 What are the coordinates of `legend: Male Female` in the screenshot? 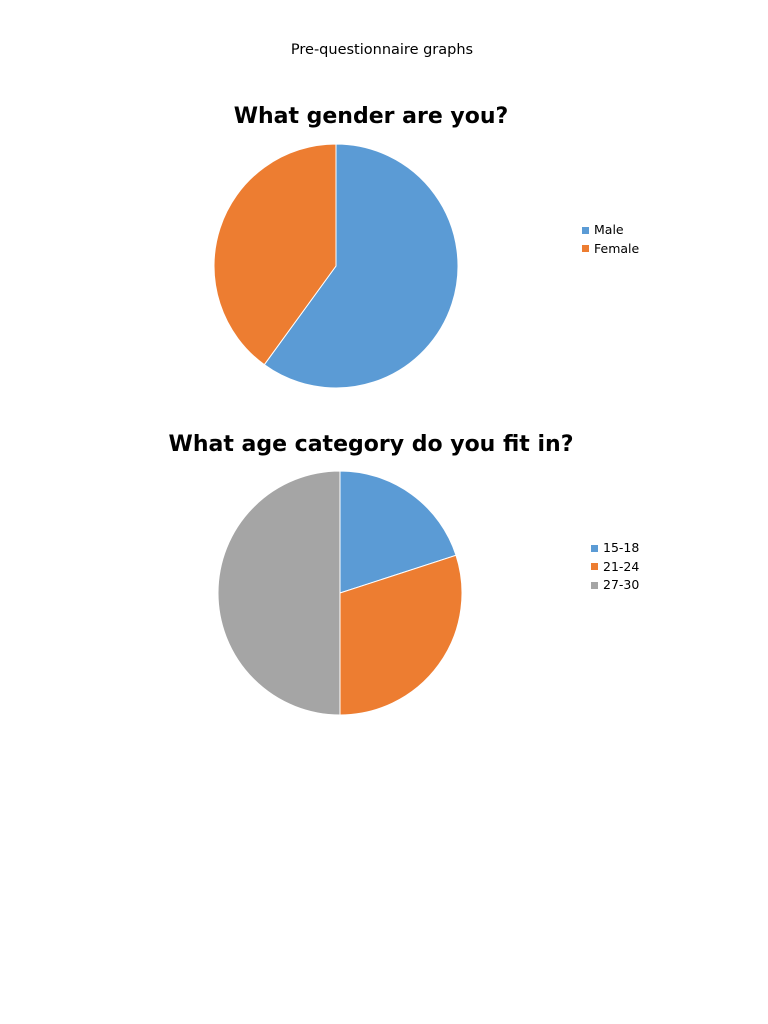 It's located at (610, 239).